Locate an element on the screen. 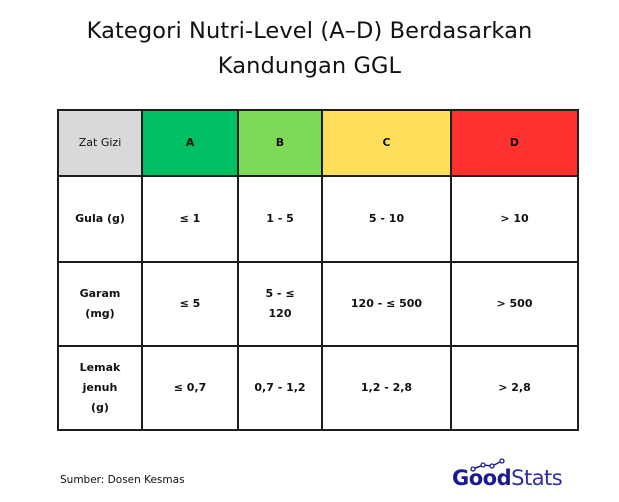  cell-lemak-b: 0,7 - 1,2 is located at coordinates (280, 388).